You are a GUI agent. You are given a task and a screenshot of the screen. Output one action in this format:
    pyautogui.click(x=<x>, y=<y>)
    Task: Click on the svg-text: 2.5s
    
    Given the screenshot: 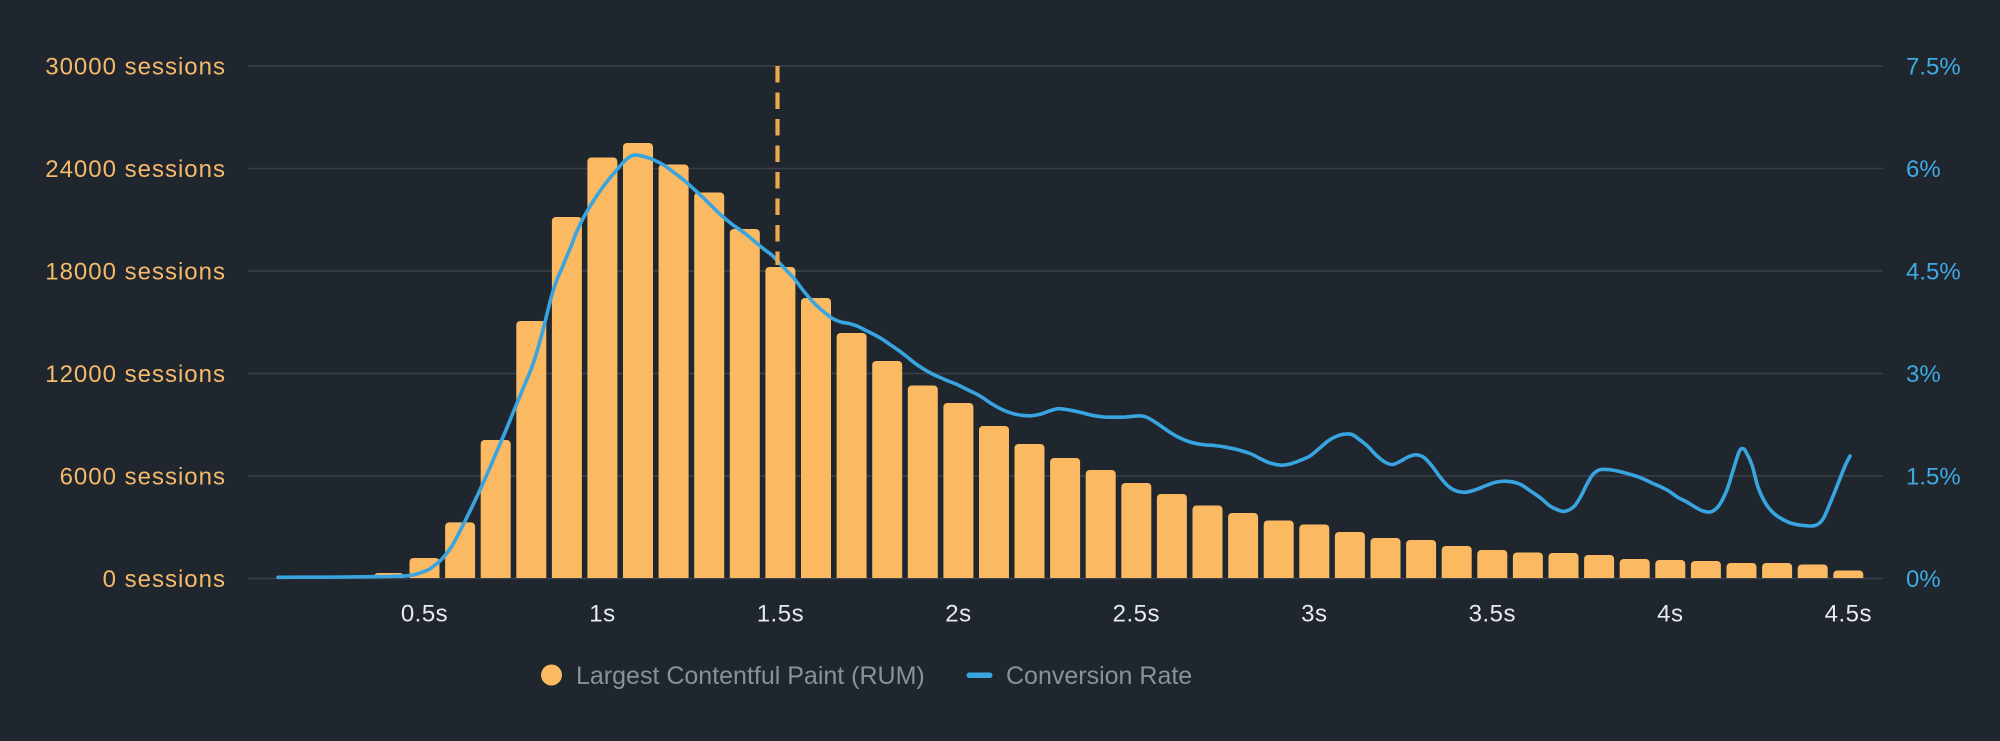 What is the action you would take?
    pyautogui.click(x=1136, y=614)
    